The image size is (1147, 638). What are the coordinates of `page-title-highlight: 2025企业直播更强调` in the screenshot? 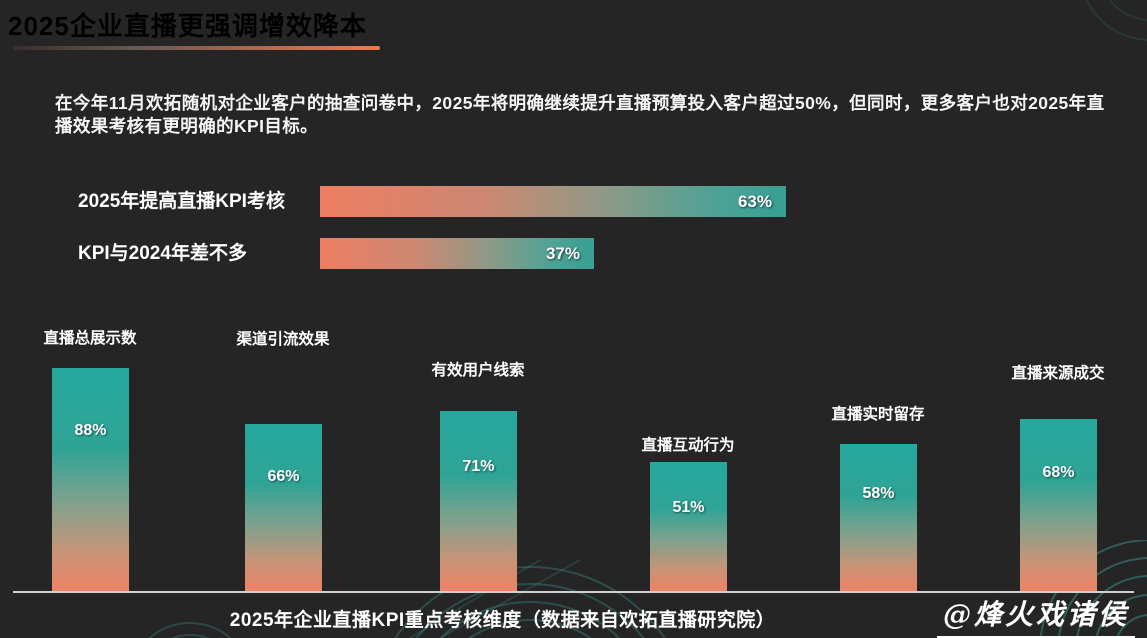 It's located at (133, 26).